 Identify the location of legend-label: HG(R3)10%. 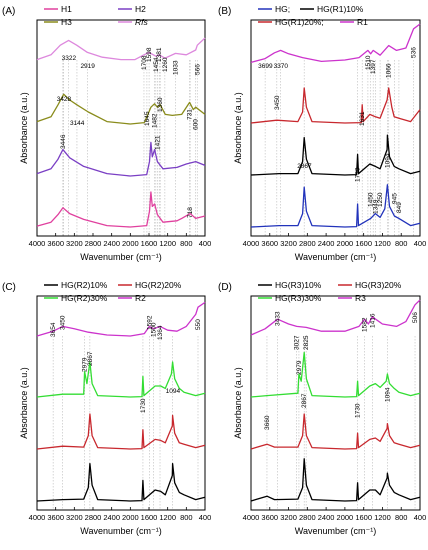
(298, 285).